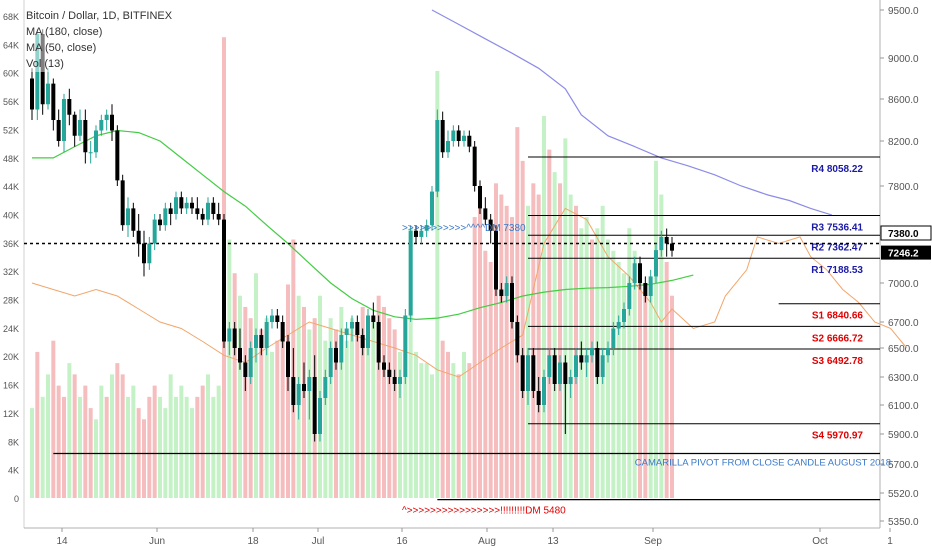 The height and width of the screenshot is (550, 932). Describe the element at coordinates (837, 169) in the screenshot. I see `pivot-label: R4 8058.22` at that location.